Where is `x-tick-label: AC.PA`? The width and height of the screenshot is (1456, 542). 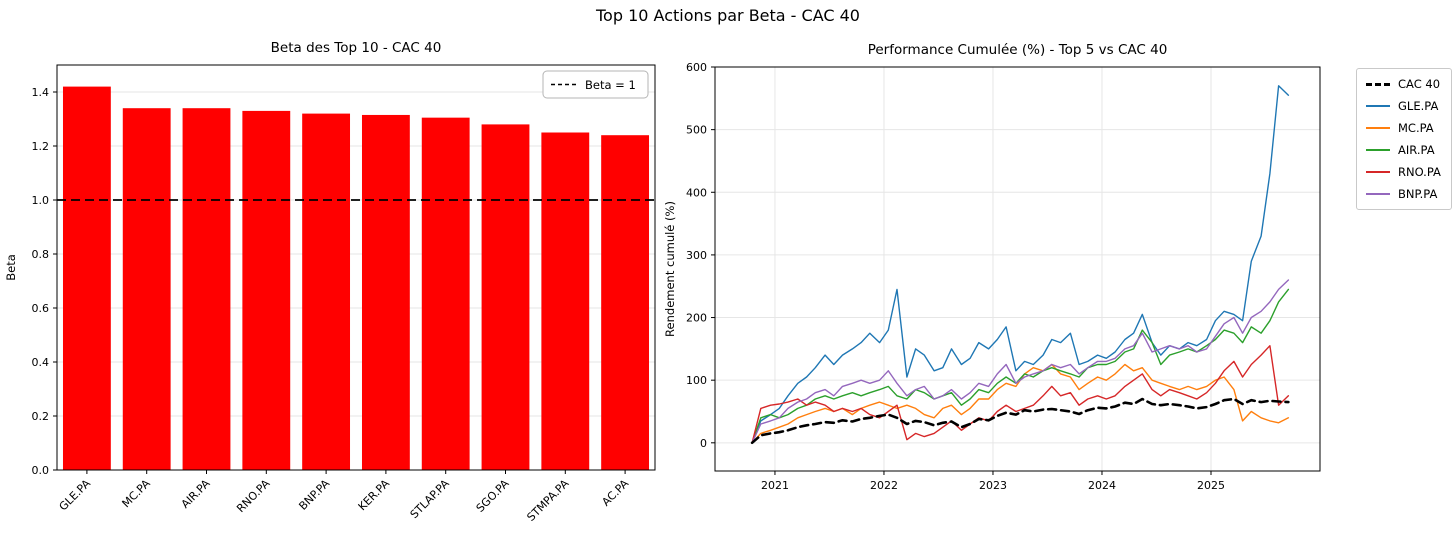
x-tick-label: AC.PA is located at coordinates (615, 493).